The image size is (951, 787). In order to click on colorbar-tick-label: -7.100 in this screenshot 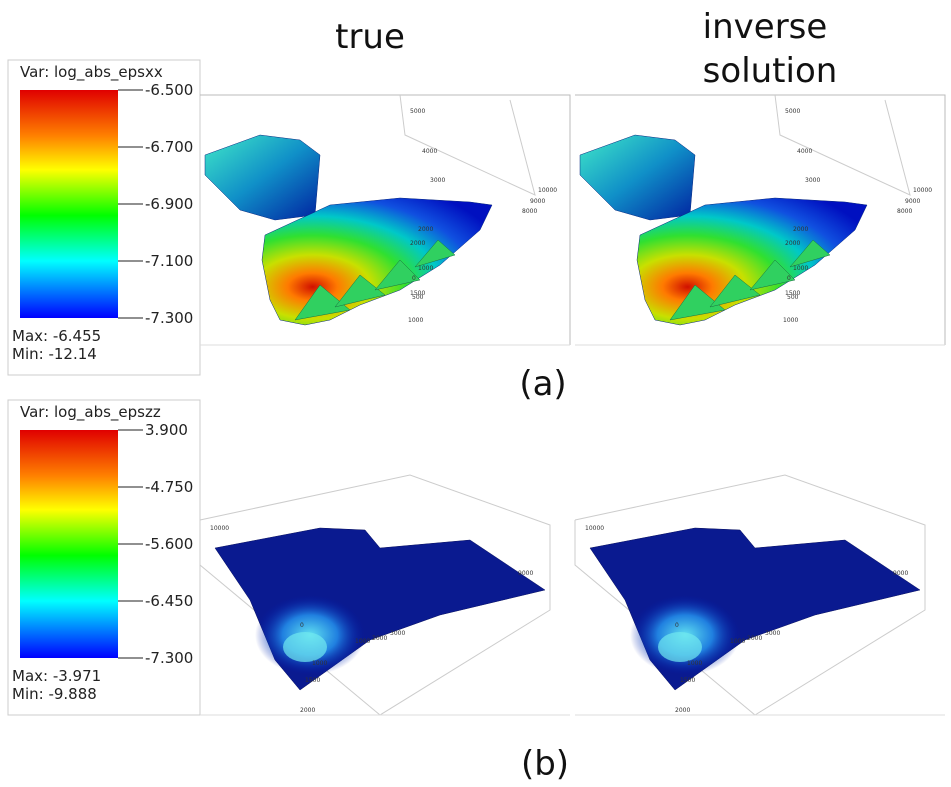, I will do `click(169, 261)`.